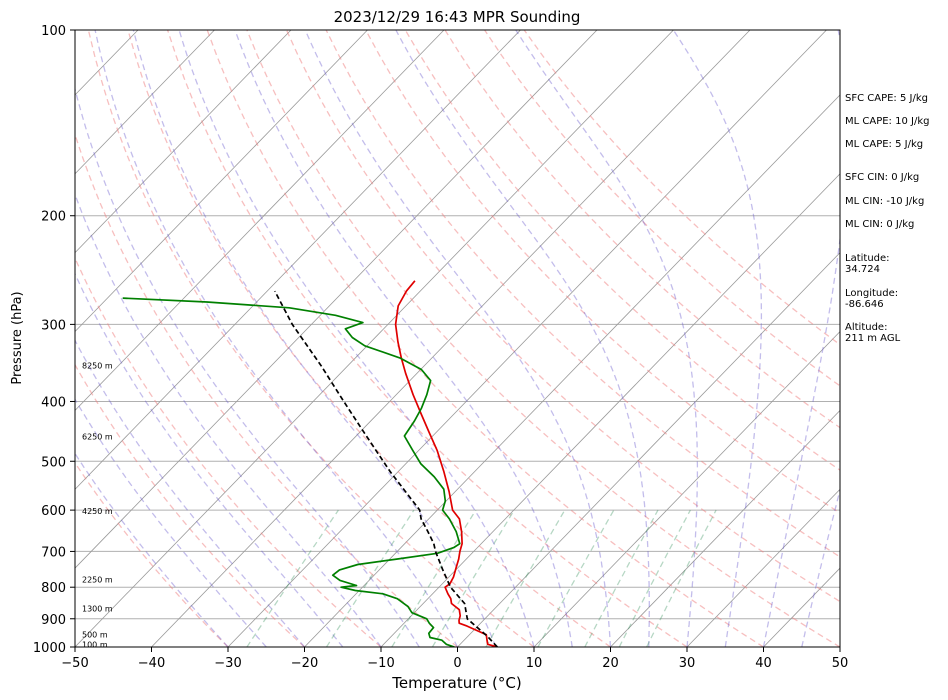 The width and height of the screenshot is (948, 700). I want to click on x-tick-label: −50, so click(74, 663).